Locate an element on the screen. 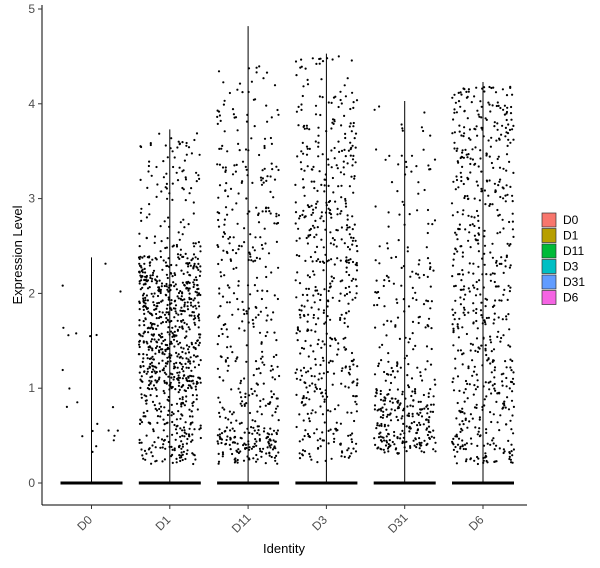  legend-swatch-D3 is located at coordinates (549, 266).